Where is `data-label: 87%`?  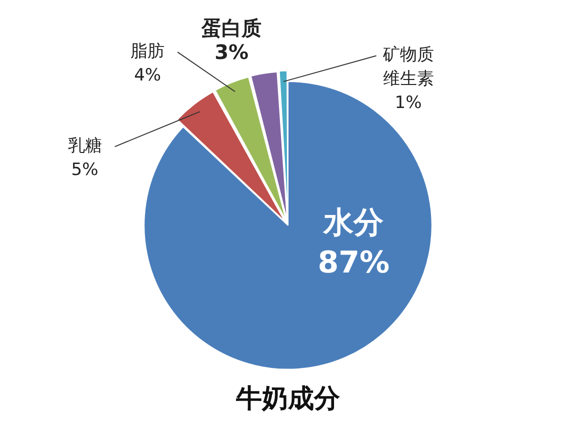
data-label: 87% is located at coordinates (354, 263).